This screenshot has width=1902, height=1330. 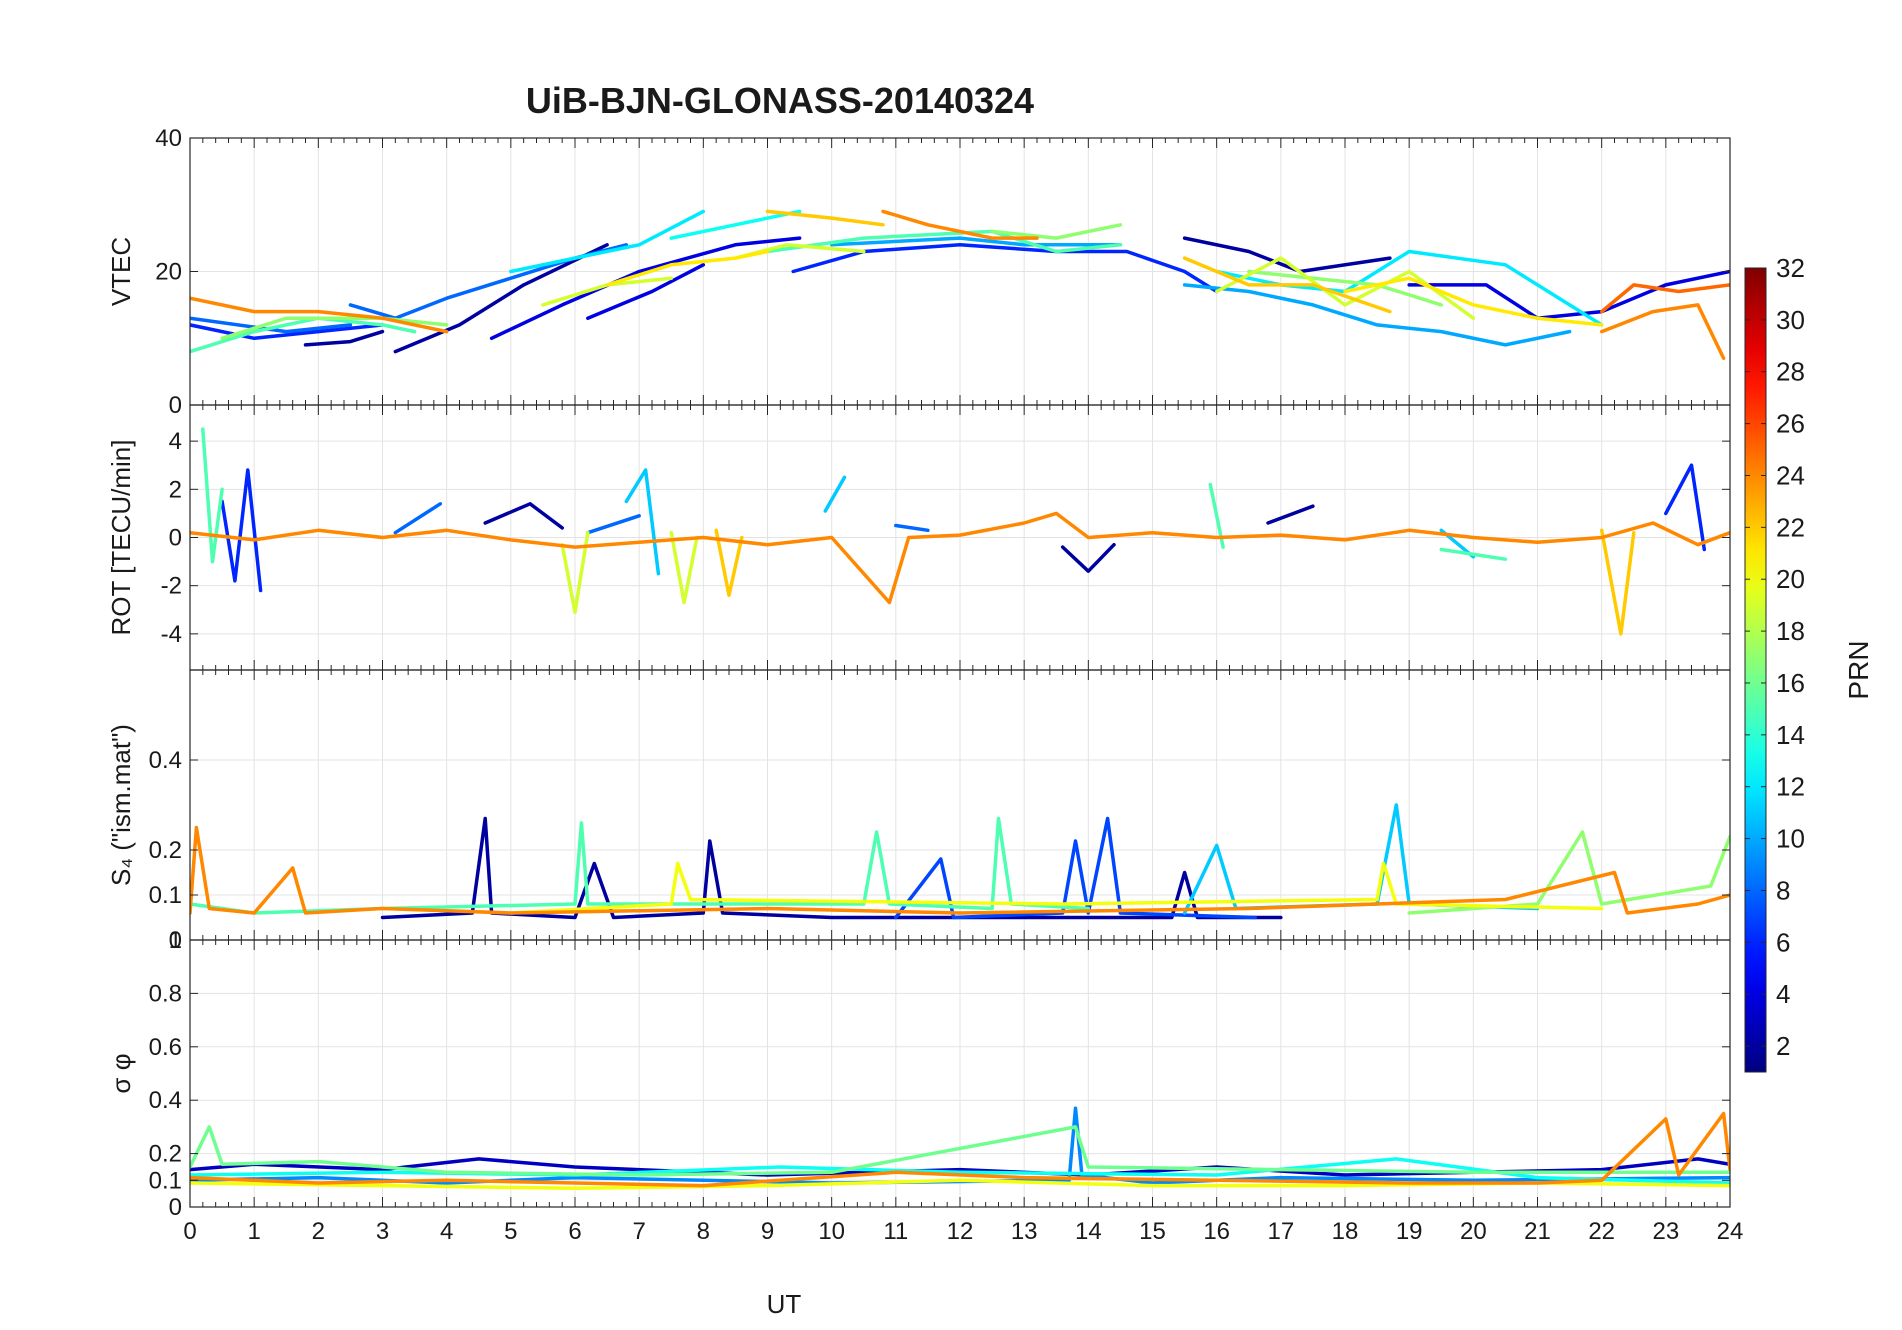 What do you see at coordinates (121, 271) in the screenshot?
I see `vtec-y-axis-label: VTEC` at bounding box center [121, 271].